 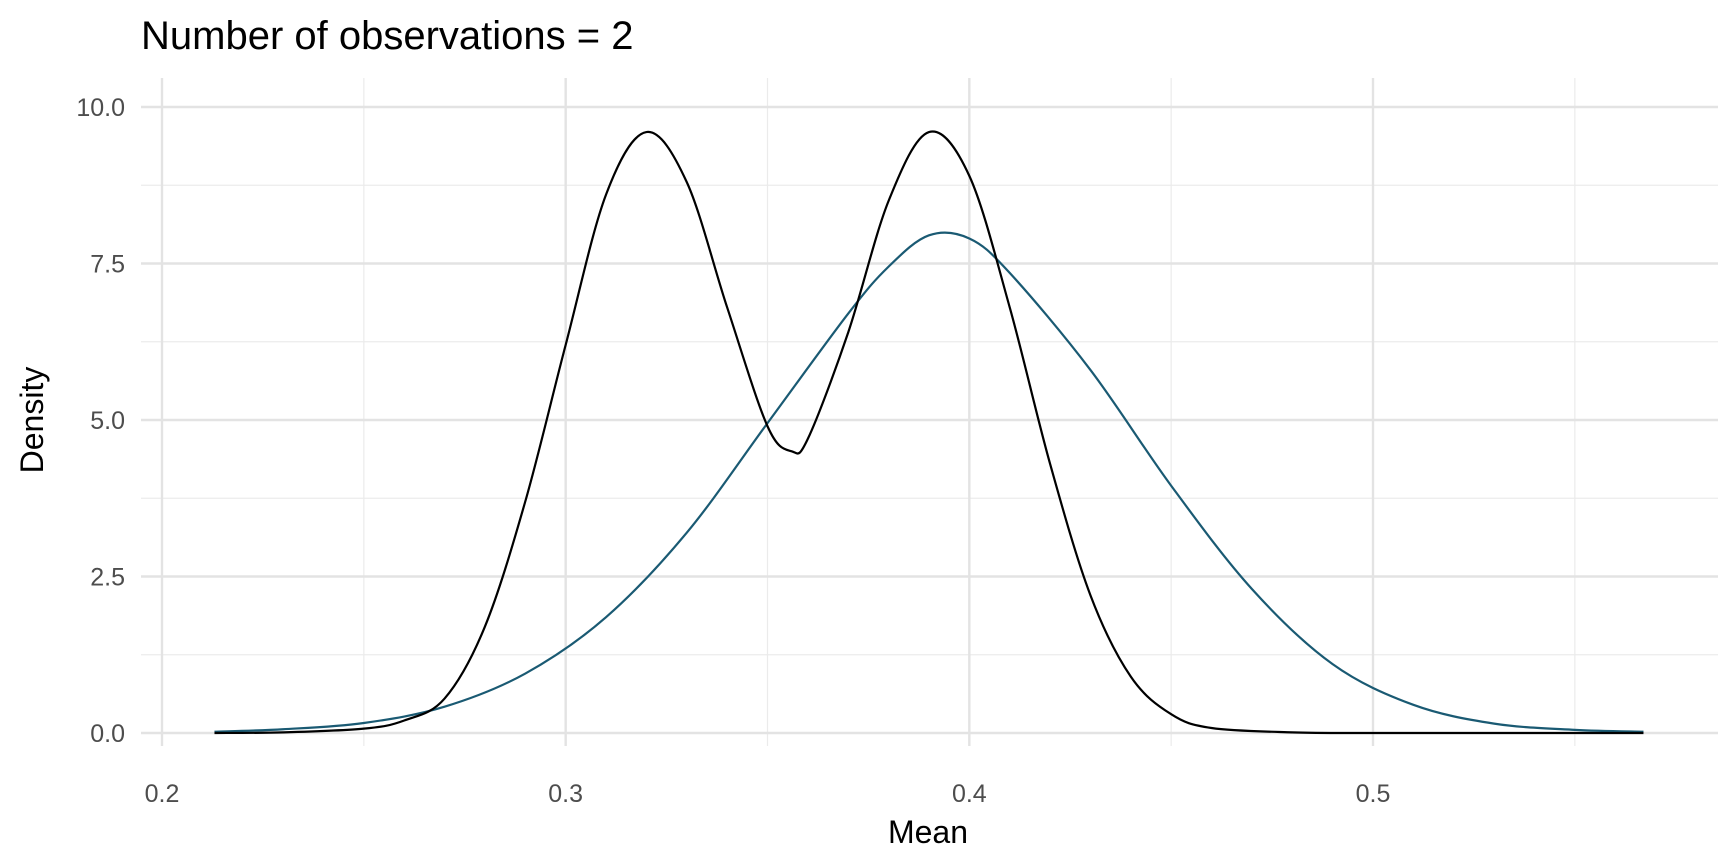 I want to click on x-tick-label: 0.4, so click(x=969, y=794).